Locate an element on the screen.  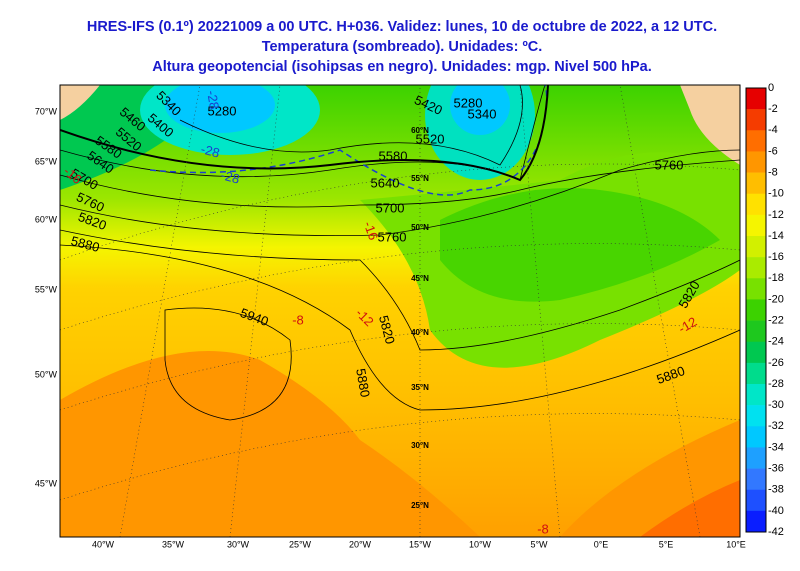
colorbar-frame is located at coordinates (756, 310).